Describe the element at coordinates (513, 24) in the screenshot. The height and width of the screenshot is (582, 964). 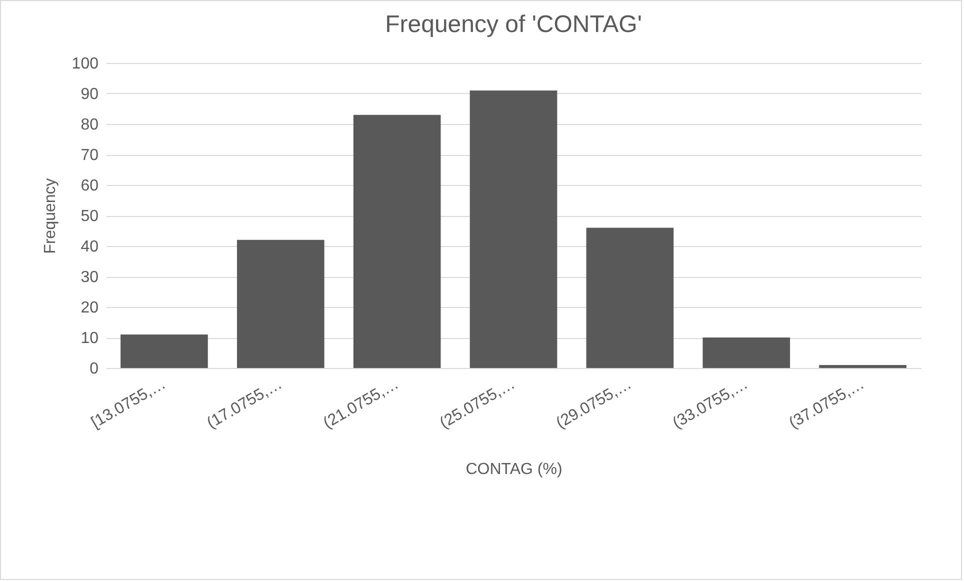
I see `chart-title: Frequency of 'CONTAG'` at that location.